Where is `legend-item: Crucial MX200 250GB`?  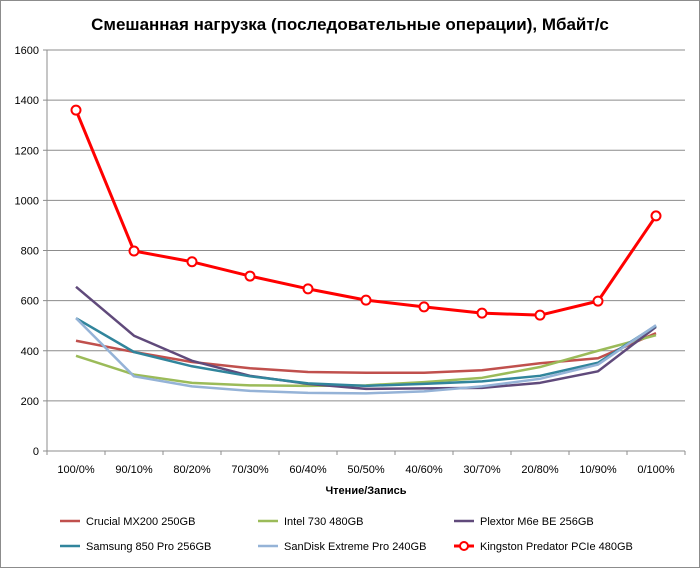 legend-item: Crucial MX200 250GB is located at coordinates (127, 522).